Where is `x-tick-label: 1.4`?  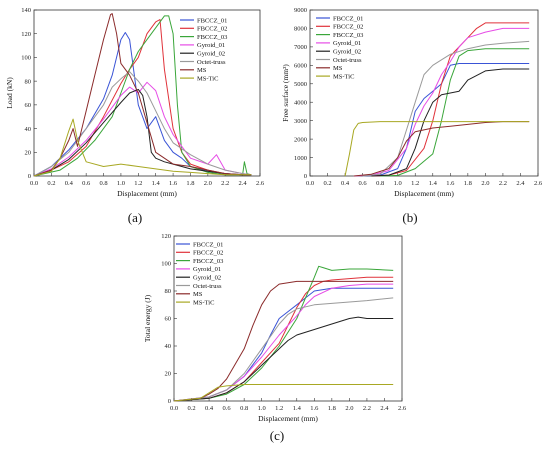 x-tick-label: 1.4 is located at coordinates (433, 183).